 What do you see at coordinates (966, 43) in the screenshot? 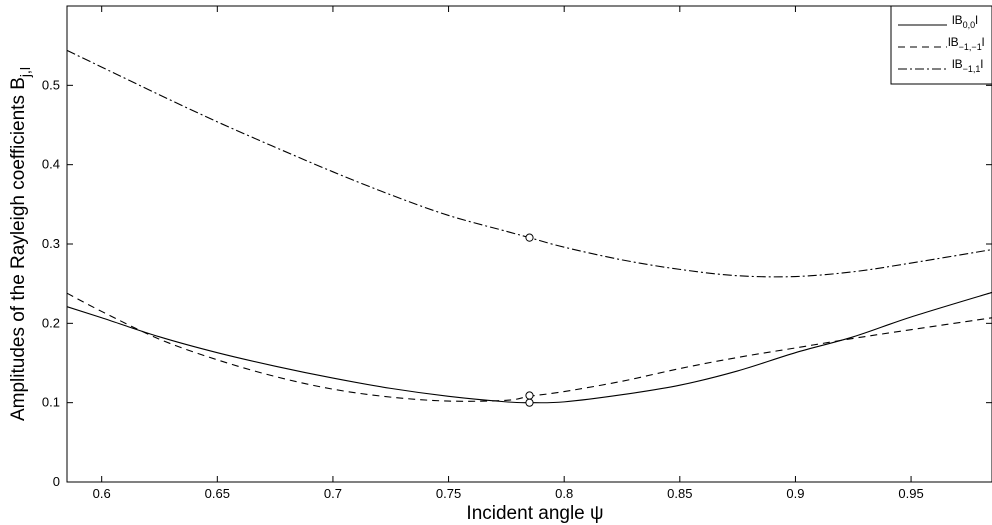
I see `legend-label-bm1m1: lB−1,−1l` at bounding box center [966, 43].